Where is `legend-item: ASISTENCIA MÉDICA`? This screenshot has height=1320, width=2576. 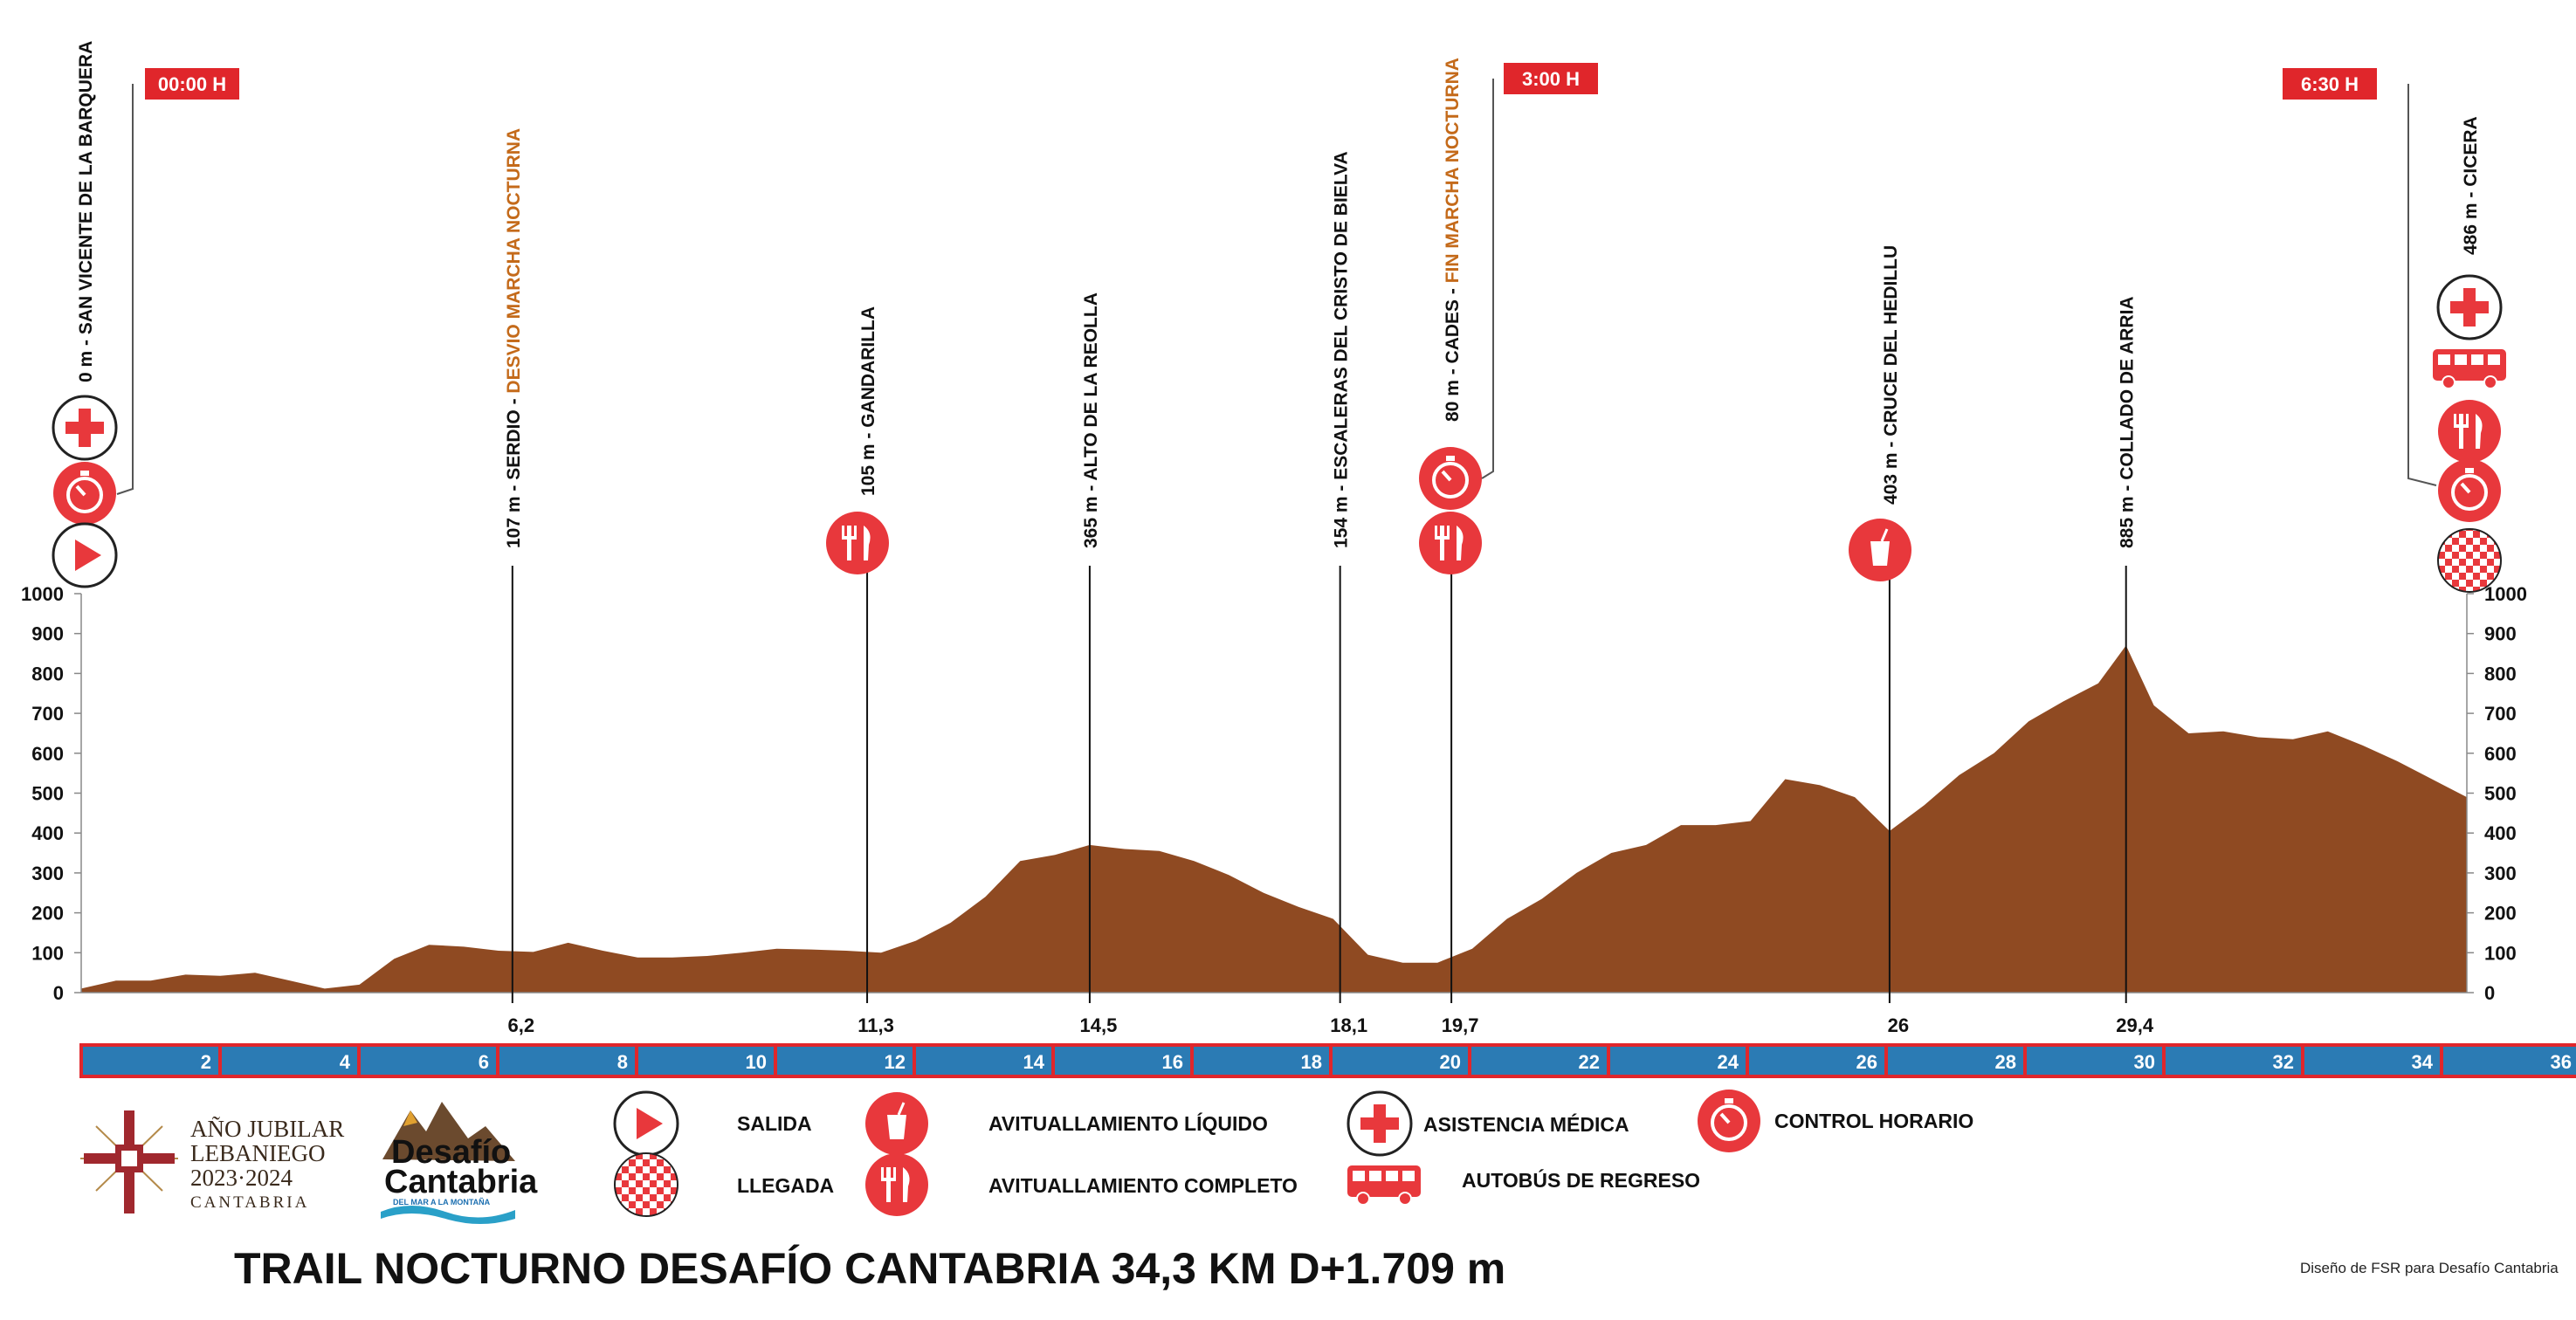 legend-item: ASISTENCIA MÉDICA is located at coordinates (1488, 1123).